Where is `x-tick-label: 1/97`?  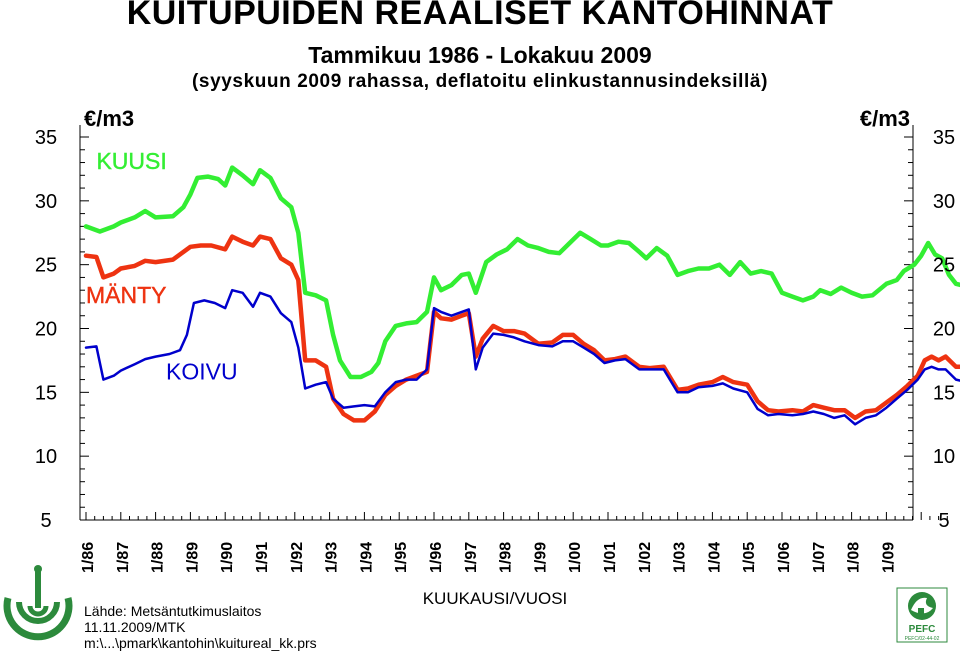 x-tick-label: 1/97 is located at coordinates (471, 557).